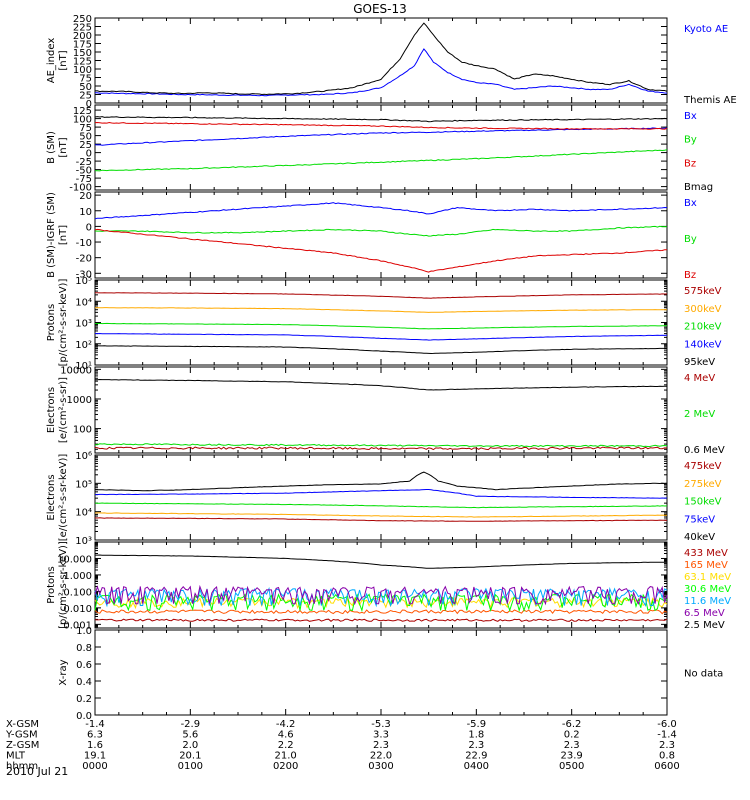 The width and height of the screenshot is (750, 800). What do you see at coordinates (84, 274) in the screenshot?
I see `y-tick-label: -30` at bounding box center [84, 274].